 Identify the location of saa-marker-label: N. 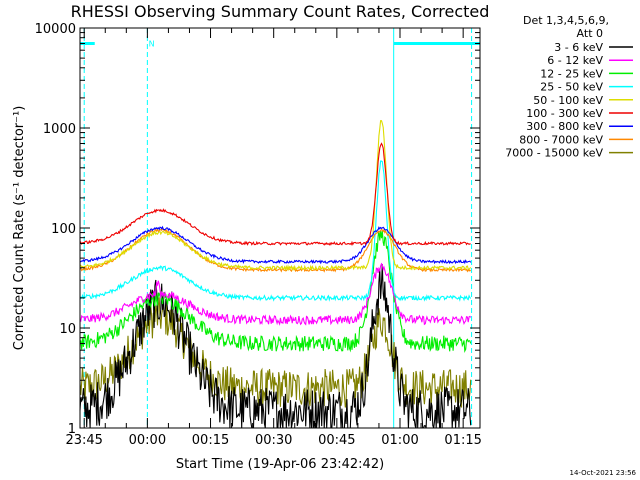
(152, 43).